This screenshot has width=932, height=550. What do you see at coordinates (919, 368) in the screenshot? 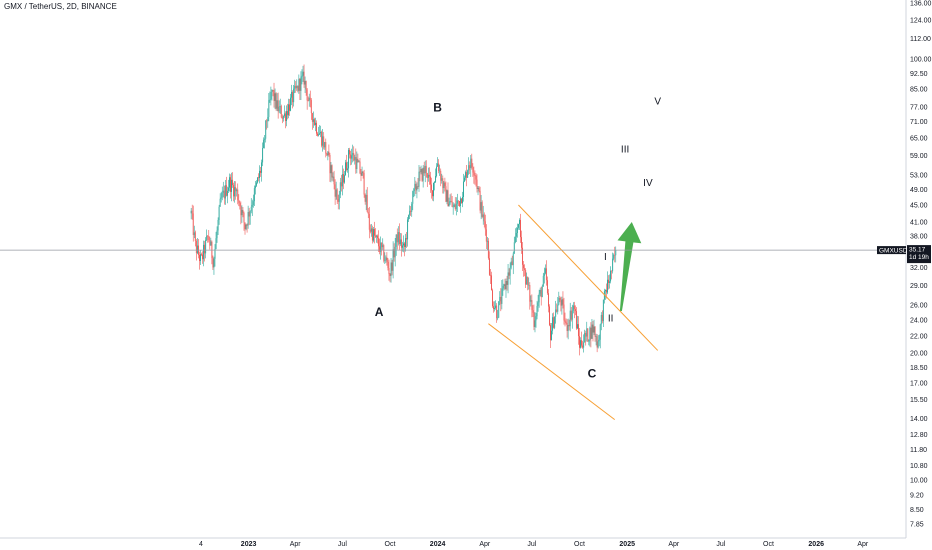
I see `price-tick-label: 18.50` at bounding box center [919, 368].